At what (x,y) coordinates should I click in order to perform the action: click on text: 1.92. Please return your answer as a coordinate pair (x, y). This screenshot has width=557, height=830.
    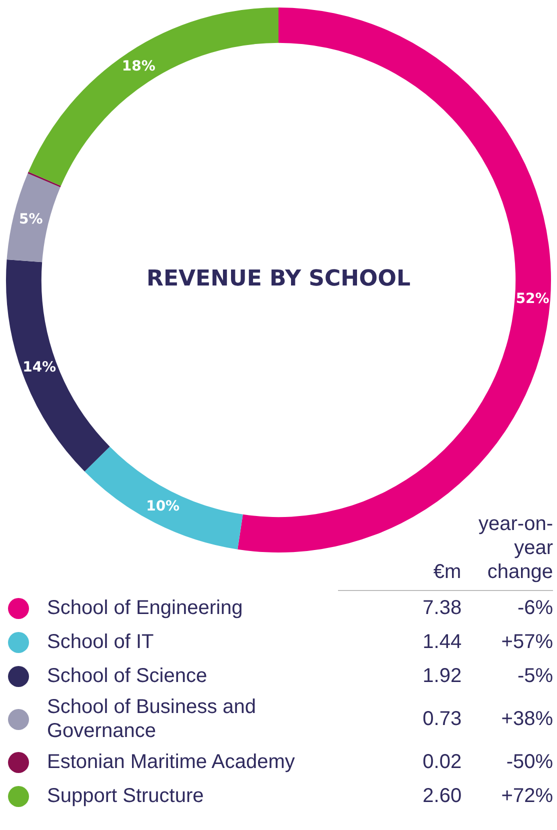
    Looking at the image, I should click on (442, 676).